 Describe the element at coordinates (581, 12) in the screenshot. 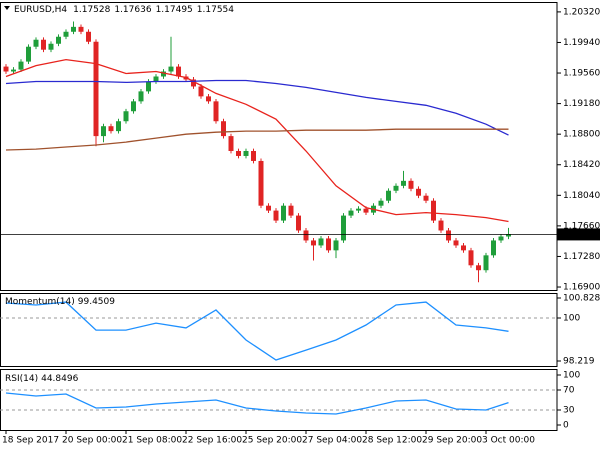

I see `y-tick-label: 1.20320` at that location.